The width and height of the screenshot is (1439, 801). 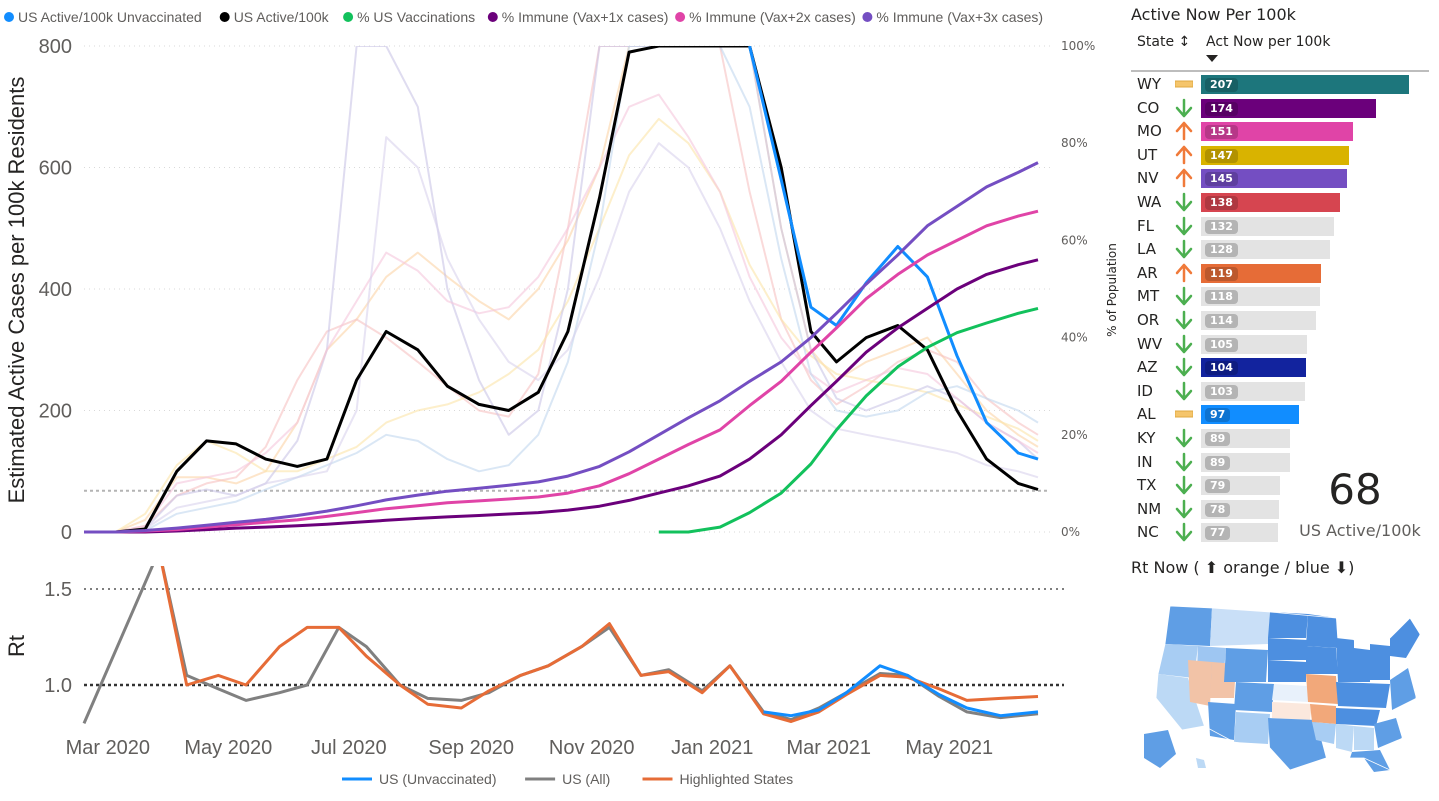 What do you see at coordinates (1281, 297) in the screenshot?
I see `table-row: MT 118` at bounding box center [1281, 297].